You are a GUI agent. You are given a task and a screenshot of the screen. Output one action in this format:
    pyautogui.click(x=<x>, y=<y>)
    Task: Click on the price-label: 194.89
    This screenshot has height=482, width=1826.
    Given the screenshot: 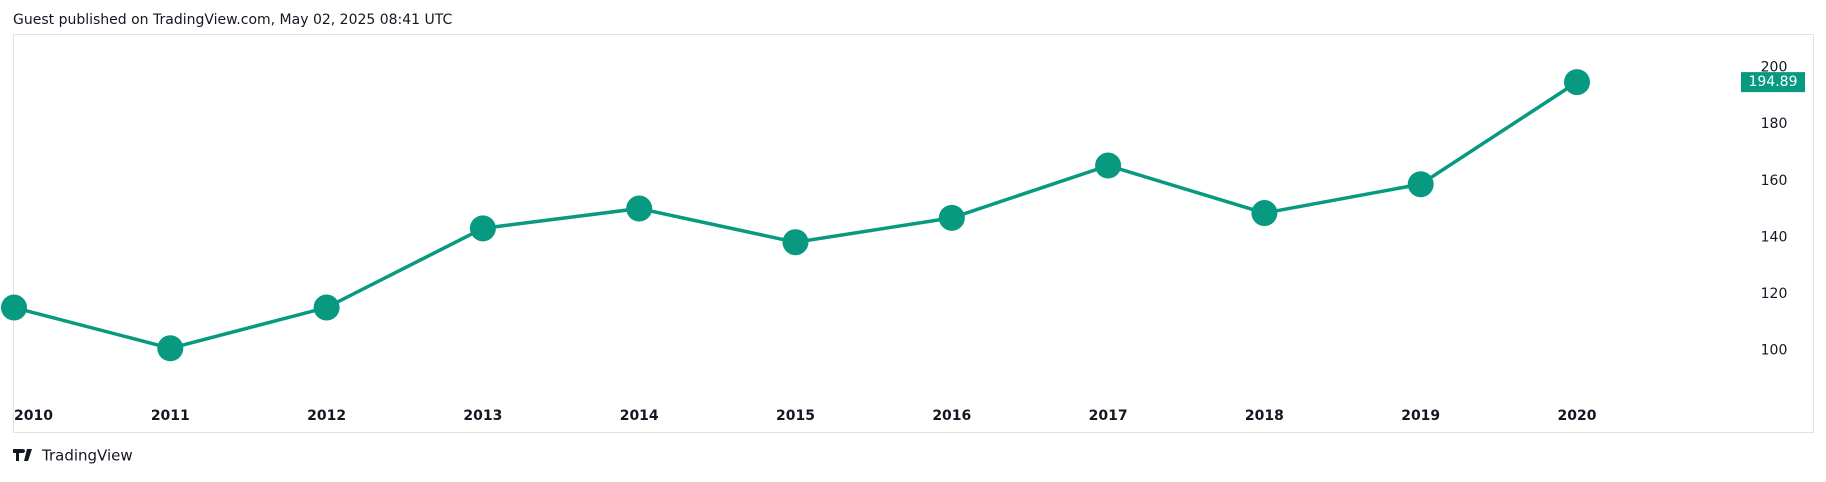 What is the action you would take?
    pyautogui.click(x=1773, y=82)
    